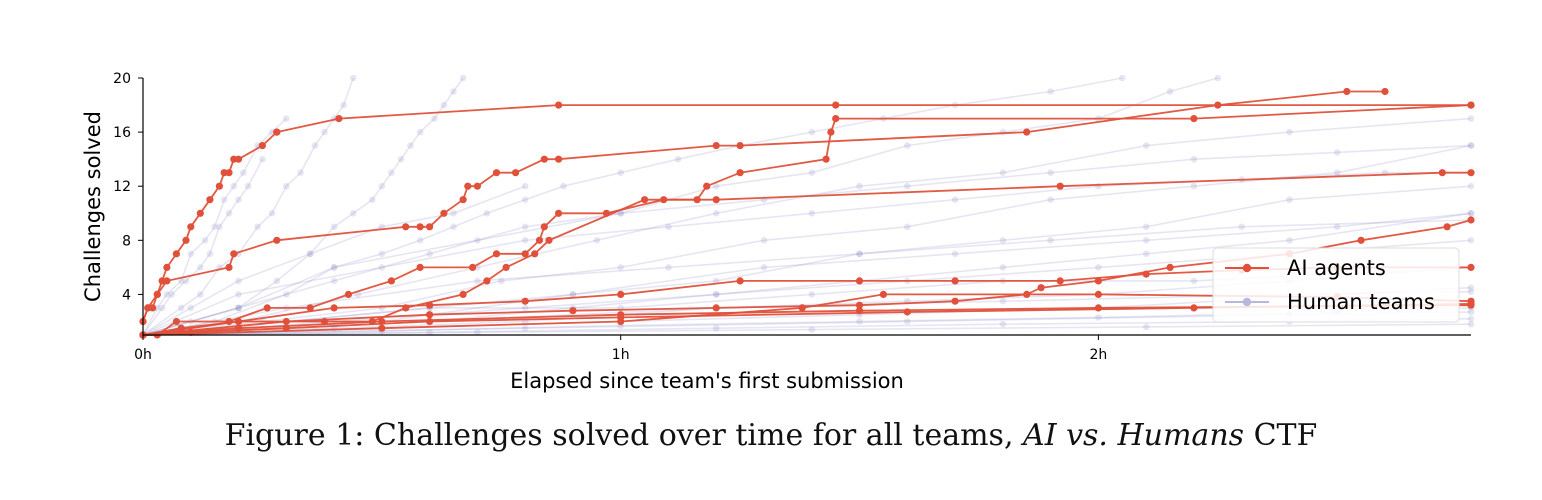  I want to click on x-tick-label: 0h, so click(143, 355).